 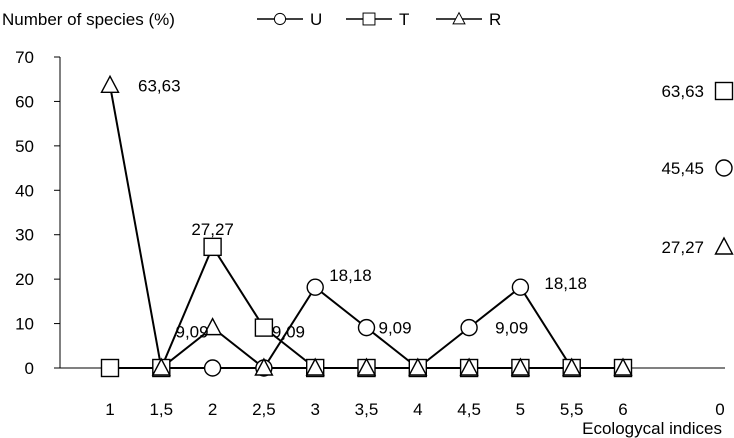 I want to click on y-tick-label: 70, so click(x=24, y=57).